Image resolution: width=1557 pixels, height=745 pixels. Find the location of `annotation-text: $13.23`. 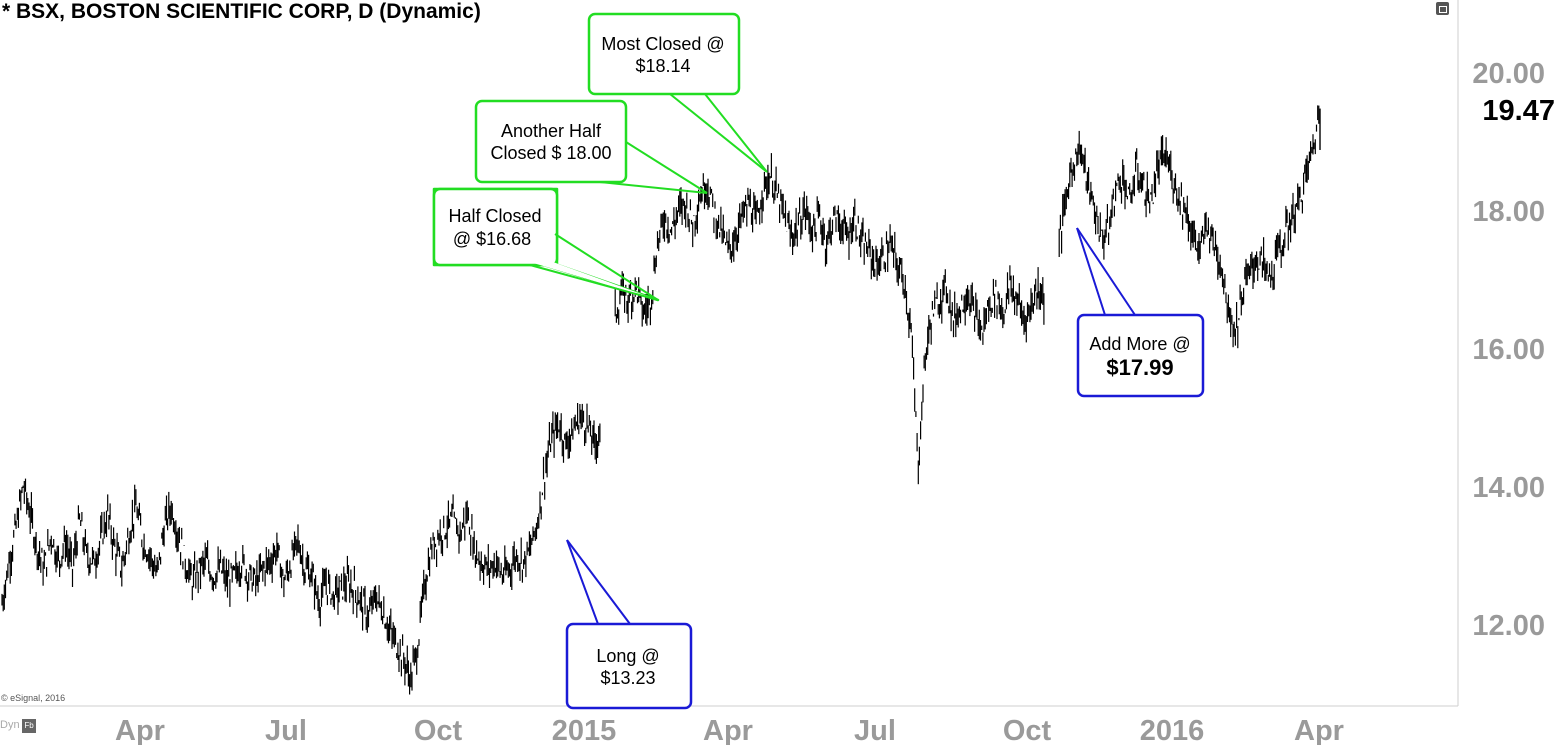

annotation-text: $13.23 is located at coordinates (627, 678).